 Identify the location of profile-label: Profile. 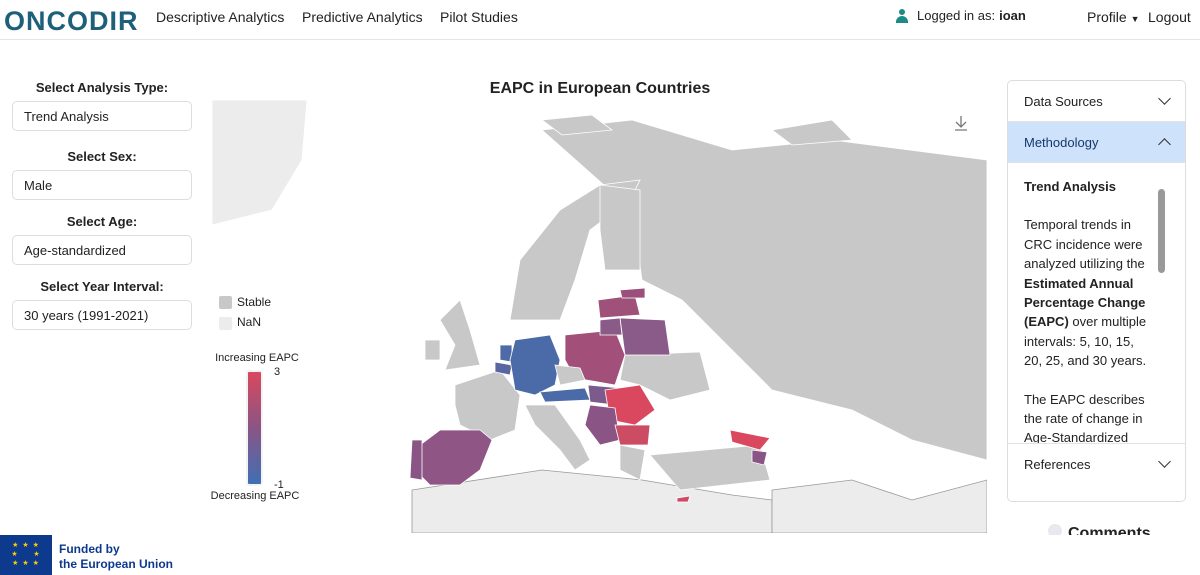
(1107, 17).